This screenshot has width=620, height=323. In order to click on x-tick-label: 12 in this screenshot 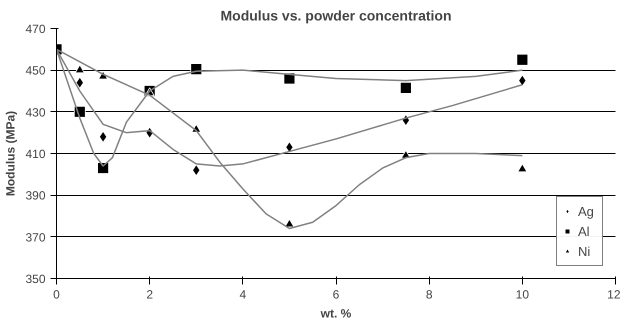, I will do `click(613, 295)`.